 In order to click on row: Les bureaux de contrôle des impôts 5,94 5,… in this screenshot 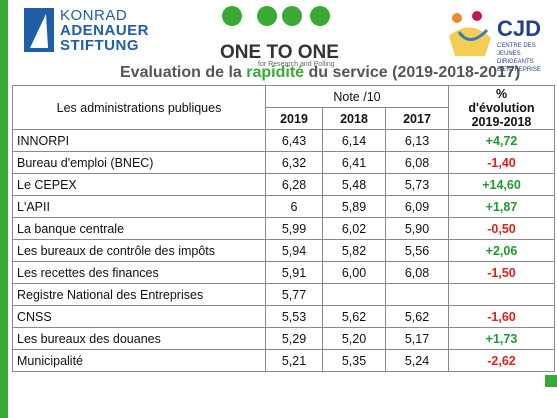, I will do `click(283, 250)`.